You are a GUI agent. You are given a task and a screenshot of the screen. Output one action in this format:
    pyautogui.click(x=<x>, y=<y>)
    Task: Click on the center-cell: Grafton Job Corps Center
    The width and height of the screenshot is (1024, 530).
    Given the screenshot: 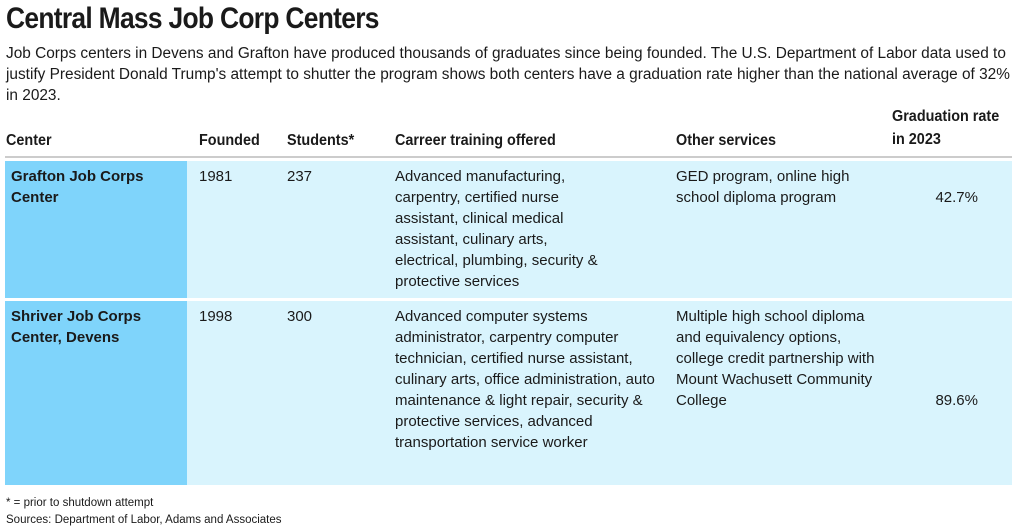 What is the action you would take?
    pyautogui.click(x=96, y=229)
    